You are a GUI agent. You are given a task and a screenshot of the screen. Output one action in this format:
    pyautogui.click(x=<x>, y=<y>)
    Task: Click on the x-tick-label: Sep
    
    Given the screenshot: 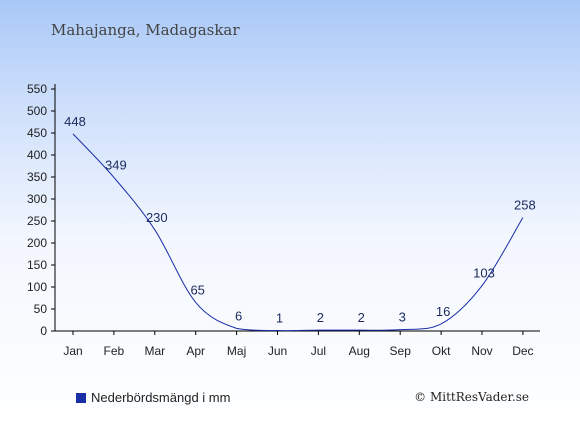 What is the action you would take?
    pyautogui.click(x=401, y=351)
    